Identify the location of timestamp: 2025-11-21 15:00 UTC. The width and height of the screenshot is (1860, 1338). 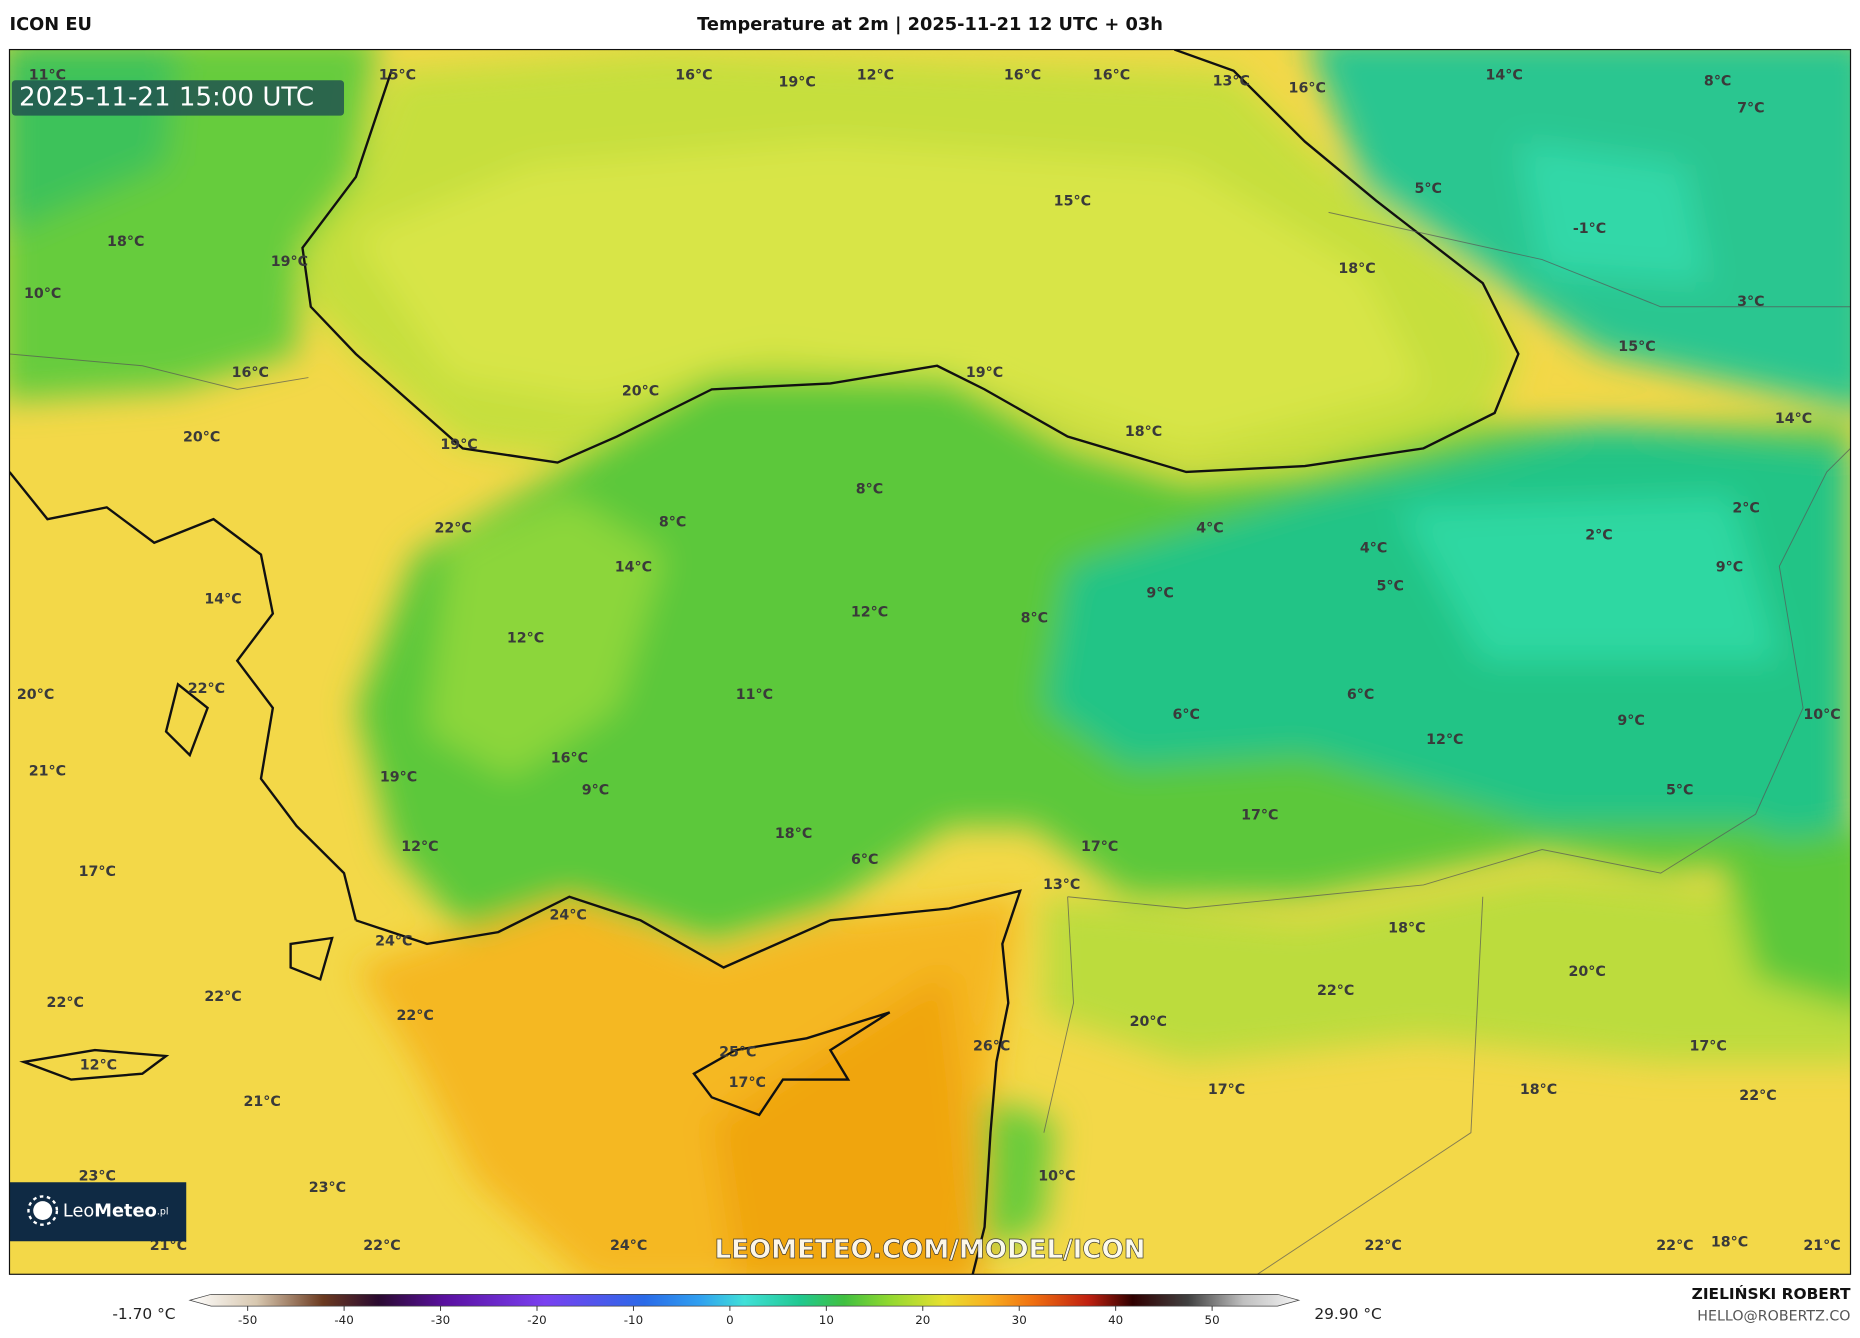
(166, 97).